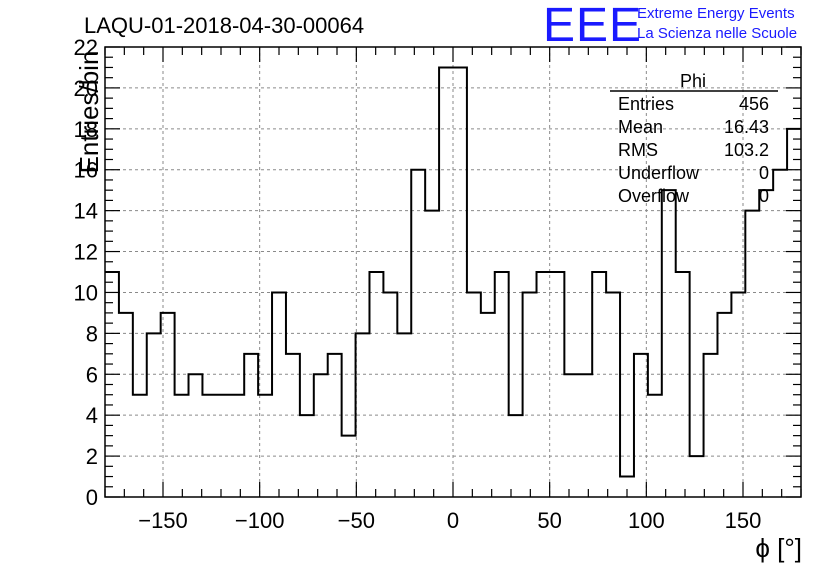 The height and width of the screenshot is (572, 836). Describe the element at coordinates (659, 173) in the screenshot. I see `stats-label-underflow: Underflow` at that location.